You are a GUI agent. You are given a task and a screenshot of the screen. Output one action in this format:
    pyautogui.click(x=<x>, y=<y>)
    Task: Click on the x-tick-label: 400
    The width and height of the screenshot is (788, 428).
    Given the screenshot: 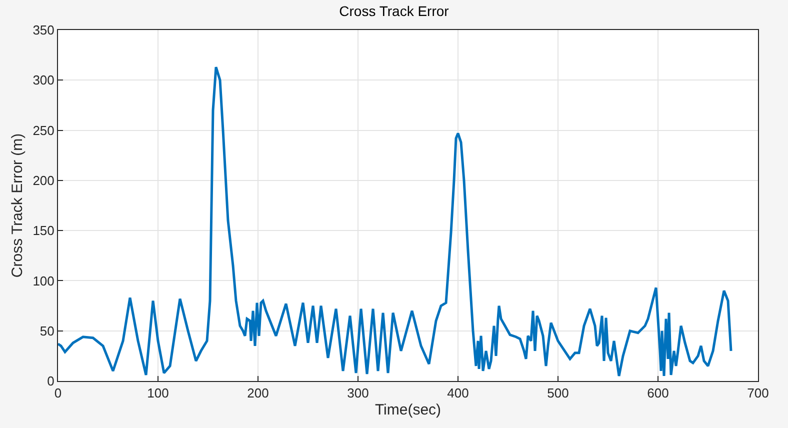 What is the action you would take?
    pyautogui.click(x=458, y=393)
    